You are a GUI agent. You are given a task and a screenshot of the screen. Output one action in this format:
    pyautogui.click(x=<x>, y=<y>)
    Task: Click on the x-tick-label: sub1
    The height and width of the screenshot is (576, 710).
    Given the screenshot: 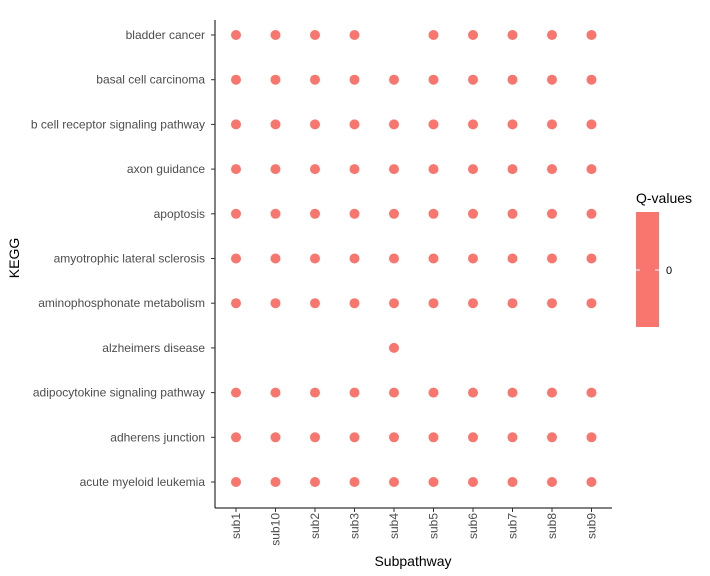 What is the action you would take?
    pyautogui.click(x=236, y=526)
    